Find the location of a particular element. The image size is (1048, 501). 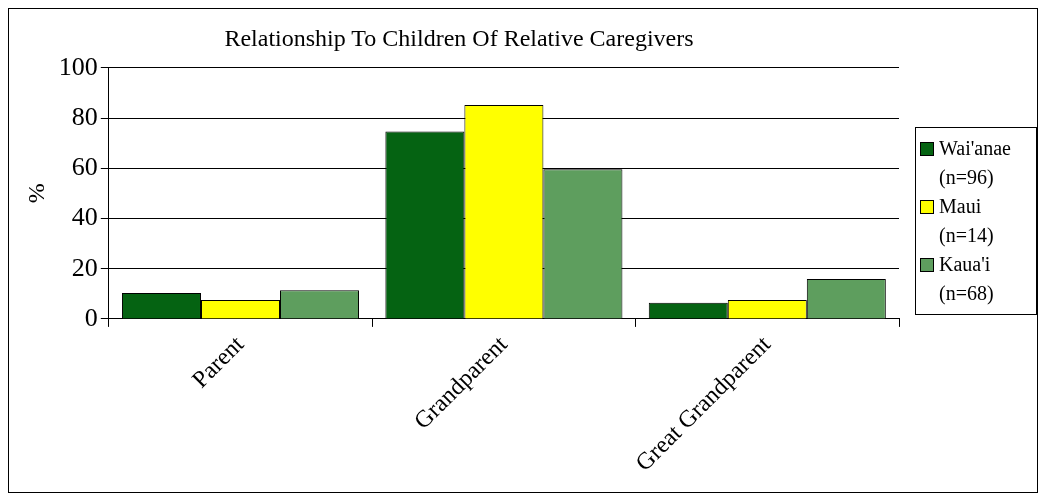

legend-label: Maui (n=14) is located at coordinates (967, 221).